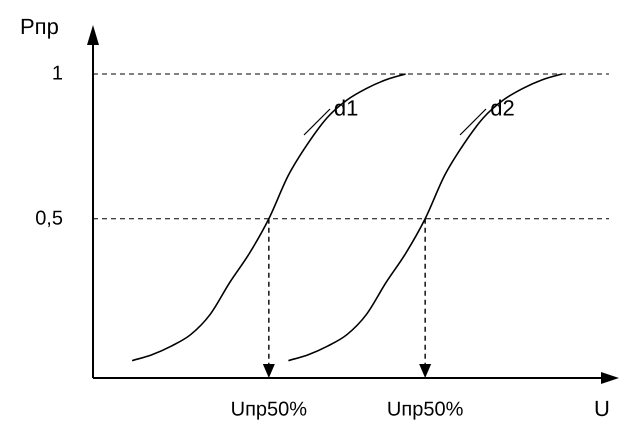 This screenshot has height=432, width=621. I want to click on y-tick-label: 0,5, so click(49, 218).